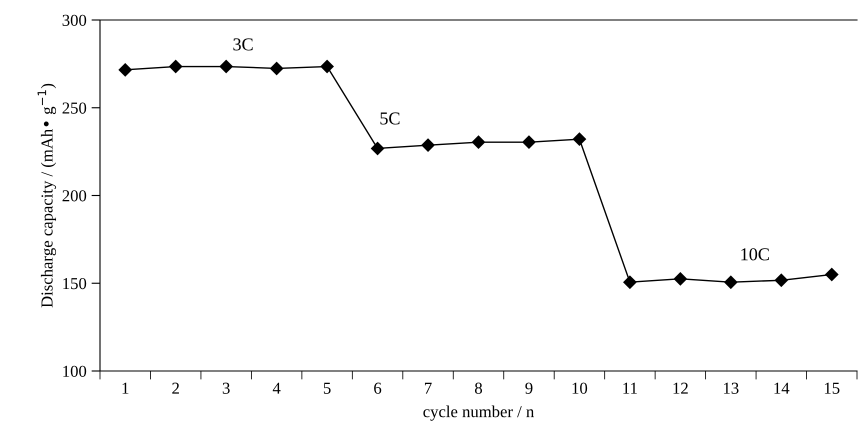  Describe the element at coordinates (74, 196) in the screenshot. I see `y-tick-label: 200` at that location.